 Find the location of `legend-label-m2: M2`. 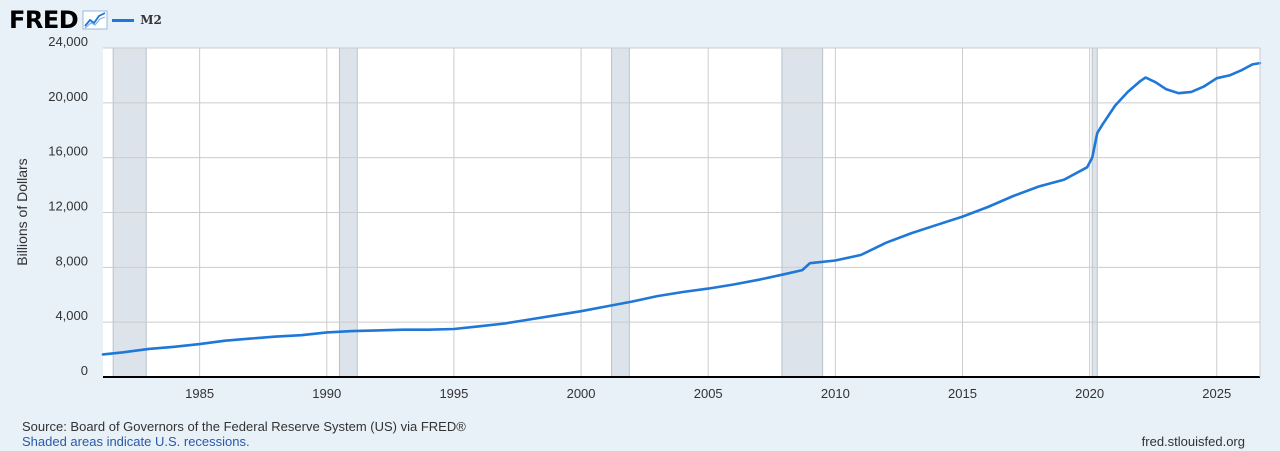

legend-label-m2: M2 is located at coordinates (151, 20).